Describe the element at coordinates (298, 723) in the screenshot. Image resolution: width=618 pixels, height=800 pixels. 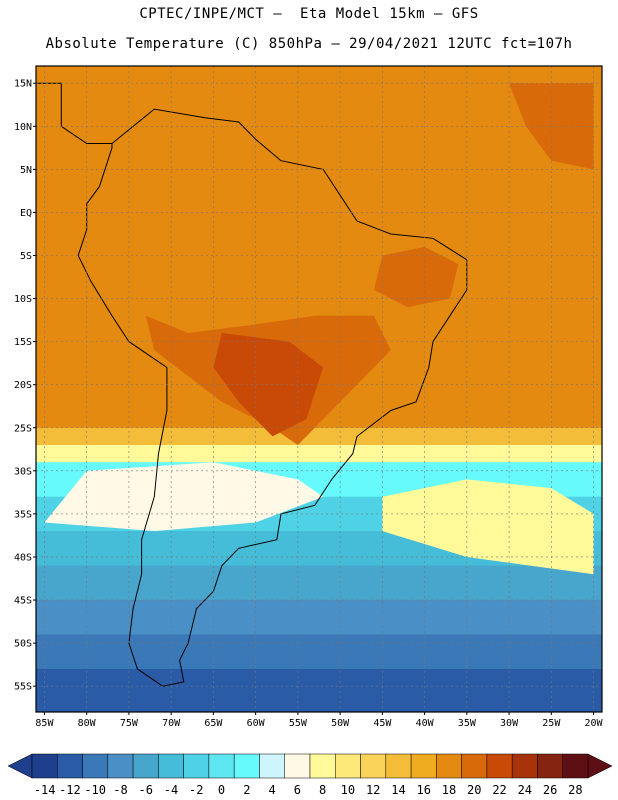
I see `lon-tick-label: 55W` at that location.